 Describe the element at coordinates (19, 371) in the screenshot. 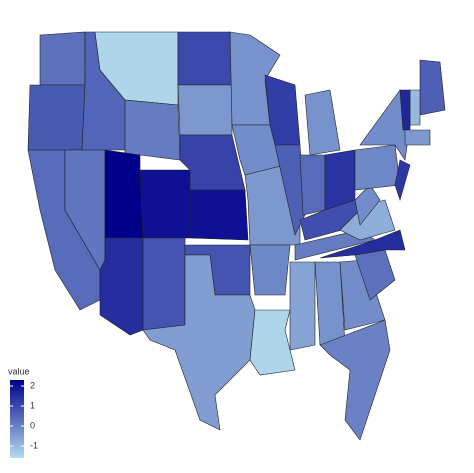

I see `legend-title: value` at that location.